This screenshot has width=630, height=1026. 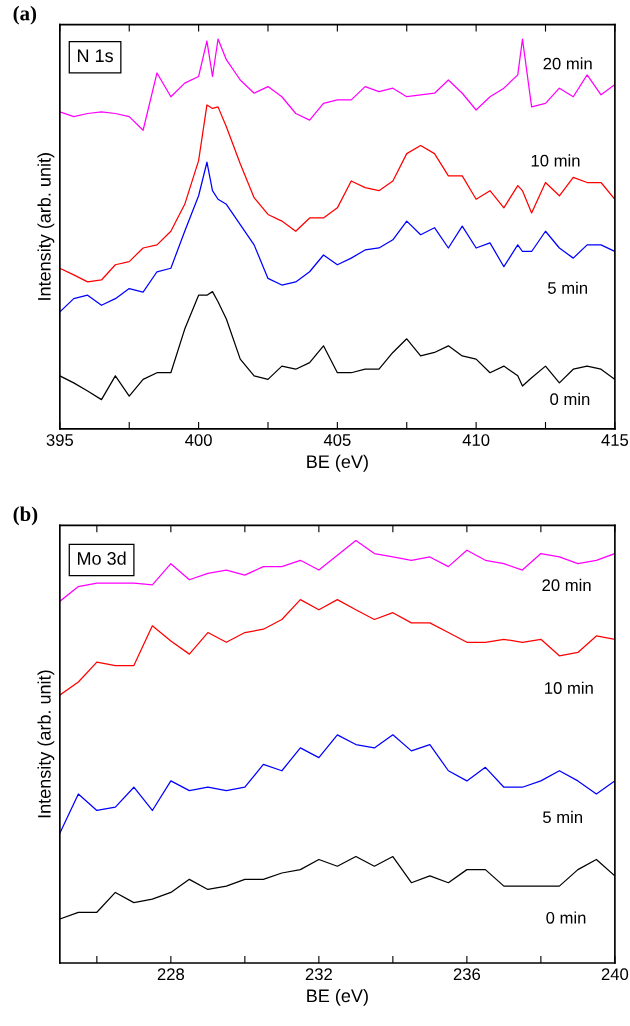 What do you see at coordinates (95, 56) in the screenshot?
I see `annotation: N 1s` at bounding box center [95, 56].